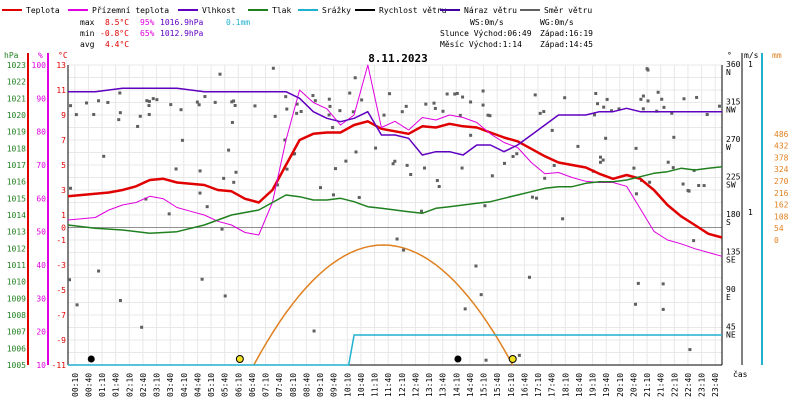 This screenshot has height=400, width=800. I want to click on hpa-tick-12: 1011, so click(16, 265).